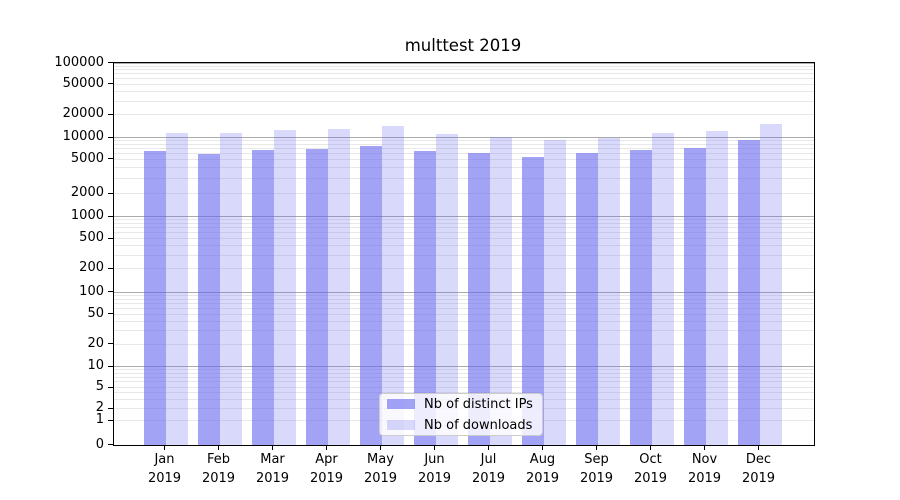 The image size is (900, 500). I want to click on bar-downloads-jul, so click(500, 290).